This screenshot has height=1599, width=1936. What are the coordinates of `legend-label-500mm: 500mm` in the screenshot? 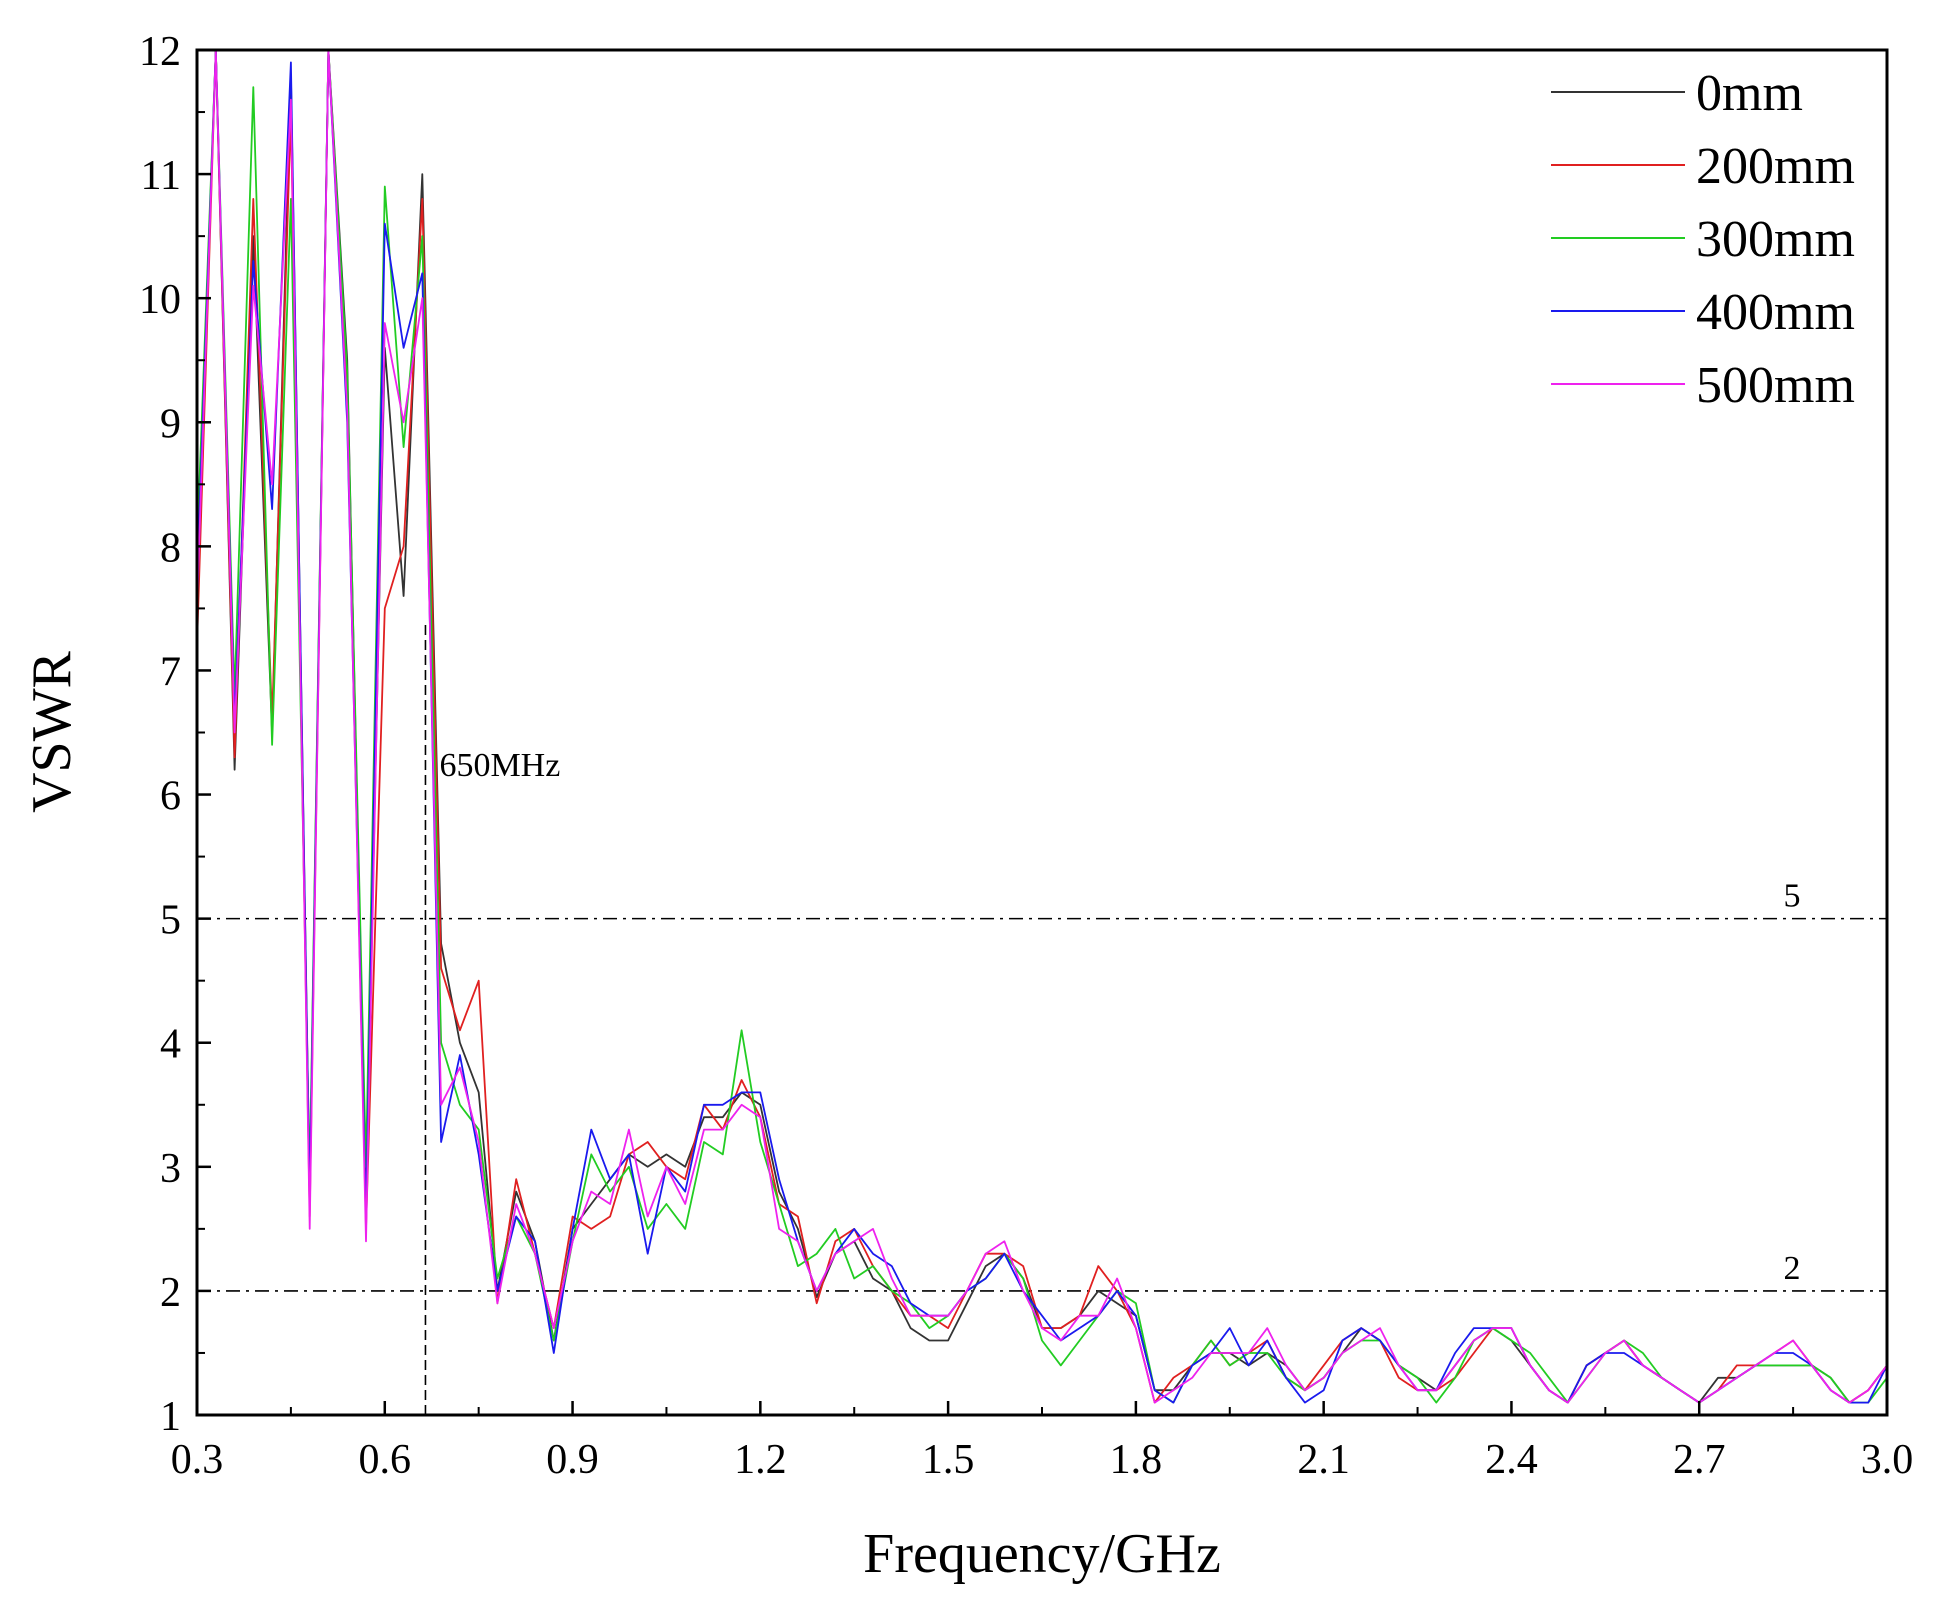 It's located at (1775, 385).